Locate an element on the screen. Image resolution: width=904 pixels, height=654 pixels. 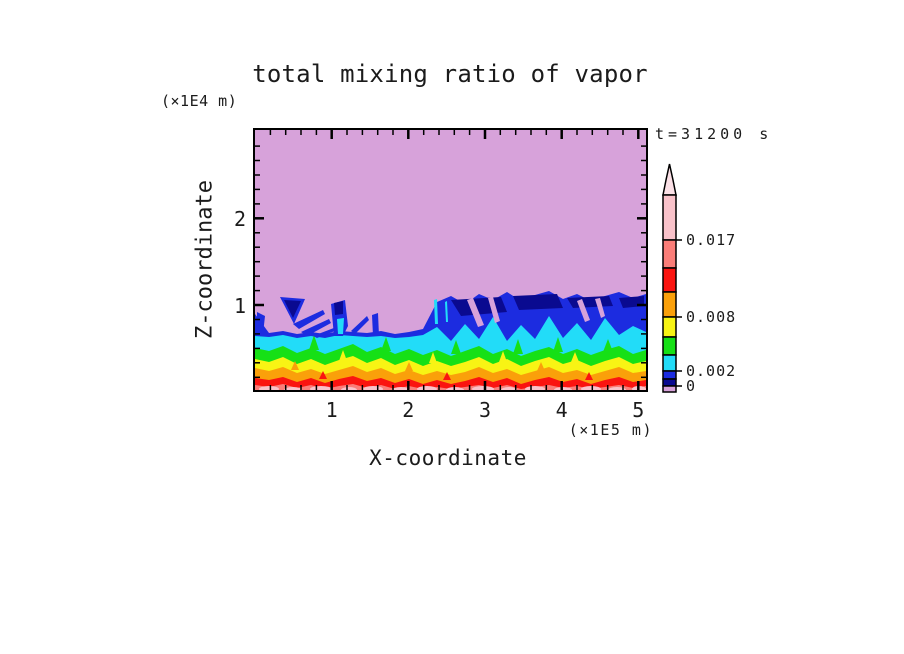
colorbar-cell-red is located at coordinates (669, 280).